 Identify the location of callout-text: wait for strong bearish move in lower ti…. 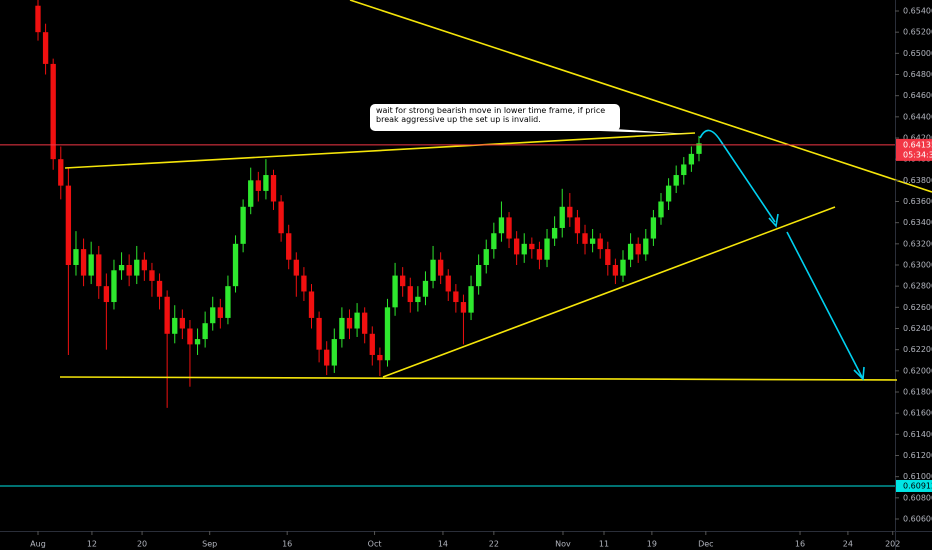
(491, 115).